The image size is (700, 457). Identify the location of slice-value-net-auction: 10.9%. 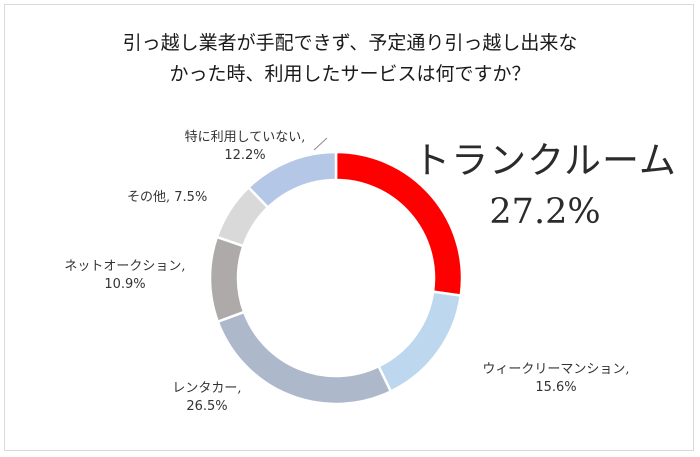
(125, 284).